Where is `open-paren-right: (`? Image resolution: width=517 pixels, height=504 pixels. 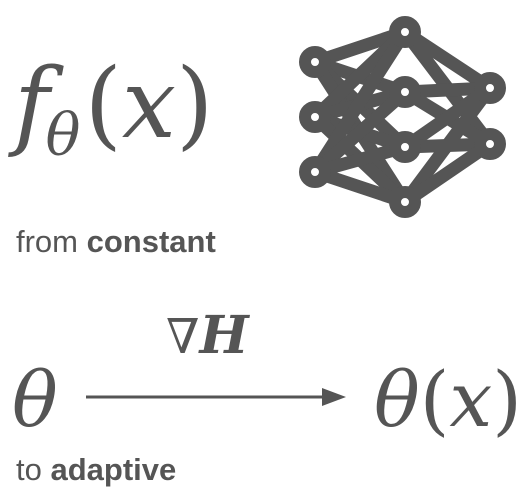
open-paren-right: ( is located at coordinates (434, 399).